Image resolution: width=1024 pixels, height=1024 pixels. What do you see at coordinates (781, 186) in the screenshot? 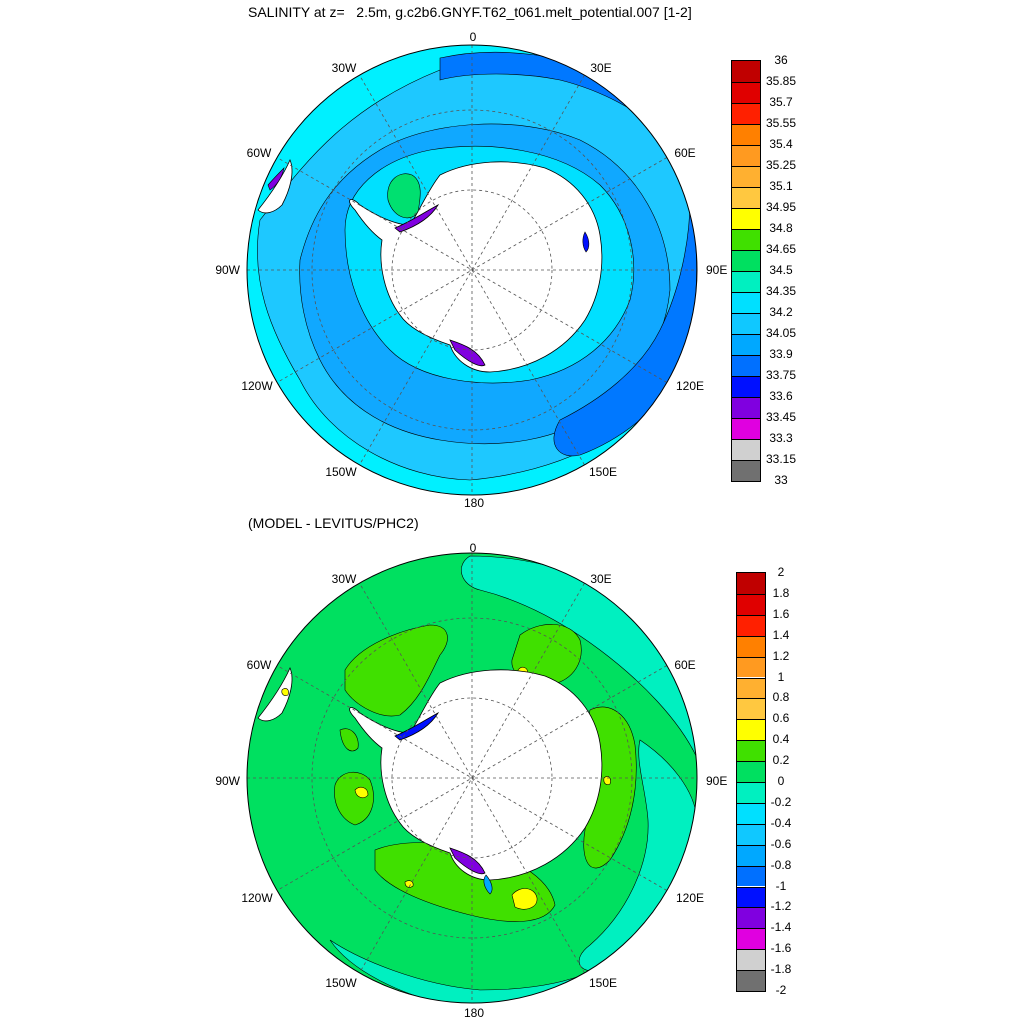
I see `top-colorbar-label: 35.1` at bounding box center [781, 186].